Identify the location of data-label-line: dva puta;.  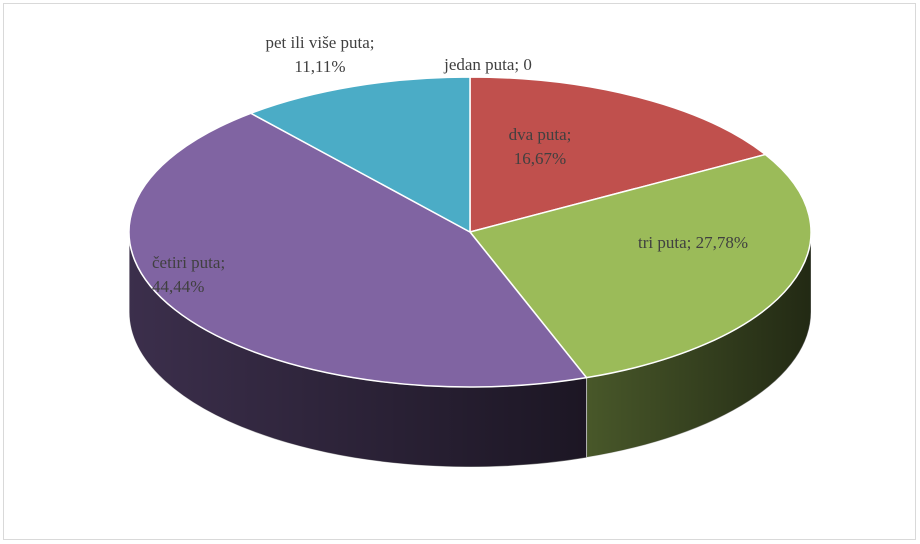
(540, 134).